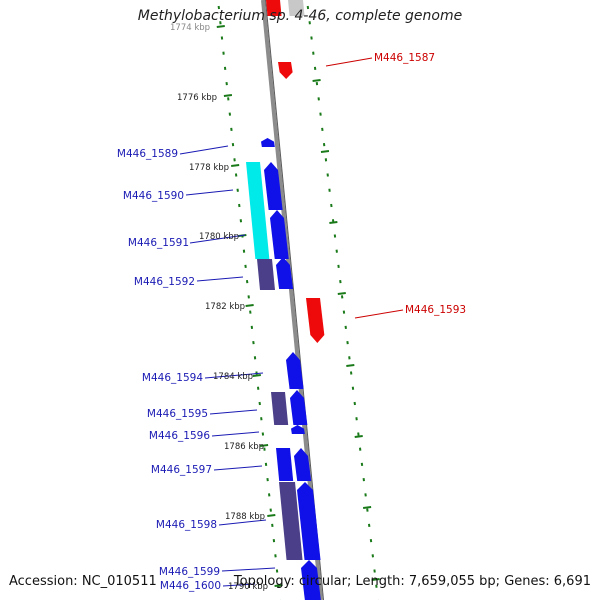 This screenshot has height=600, width=600. Describe the element at coordinates (158, 243) in the screenshot. I see `gene-label: M446_1591` at that location.